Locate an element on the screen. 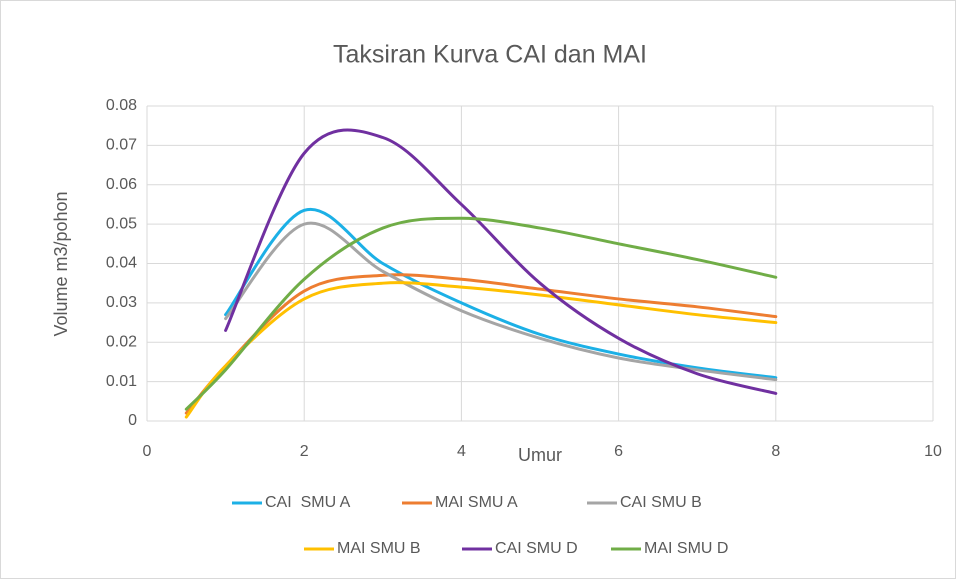 This screenshot has height=579, width=956. x-tick-label: 6 is located at coordinates (618, 451).